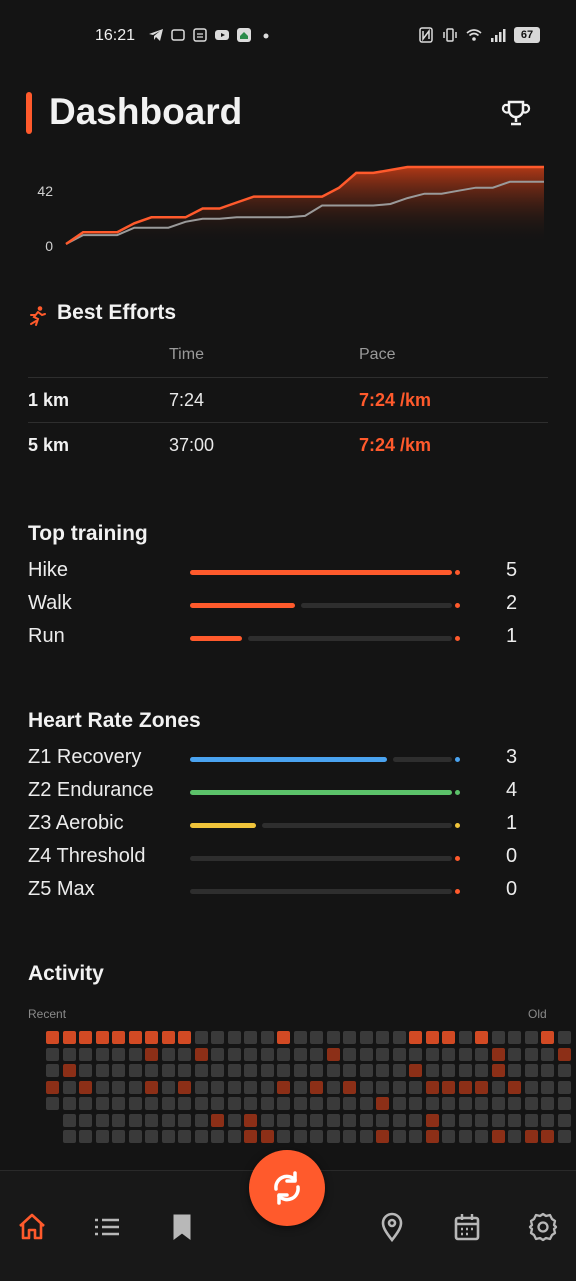  What do you see at coordinates (392, 1227) in the screenshot?
I see `location-pin-icon` at bounding box center [392, 1227].